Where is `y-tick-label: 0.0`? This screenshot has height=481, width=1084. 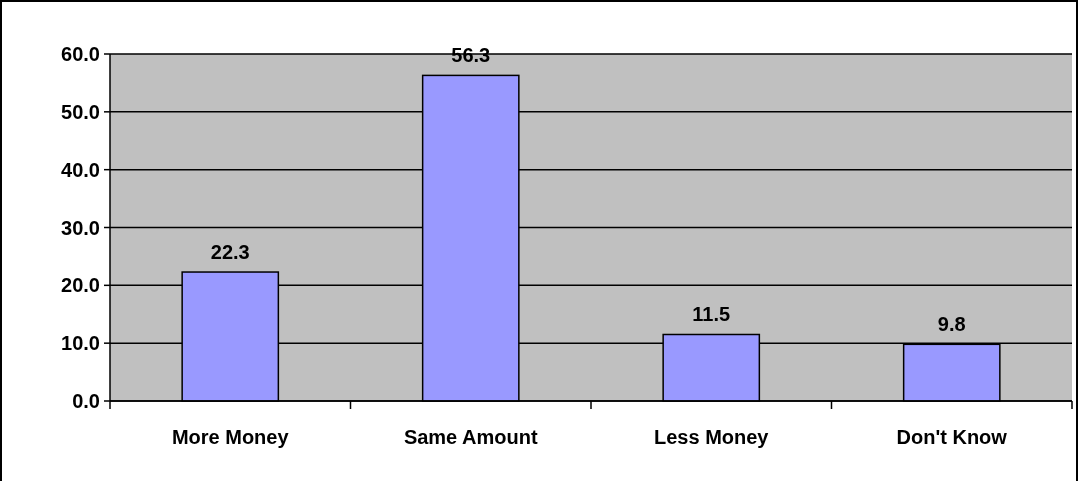
y-tick-label: 0.0 is located at coordinates (86, 401).